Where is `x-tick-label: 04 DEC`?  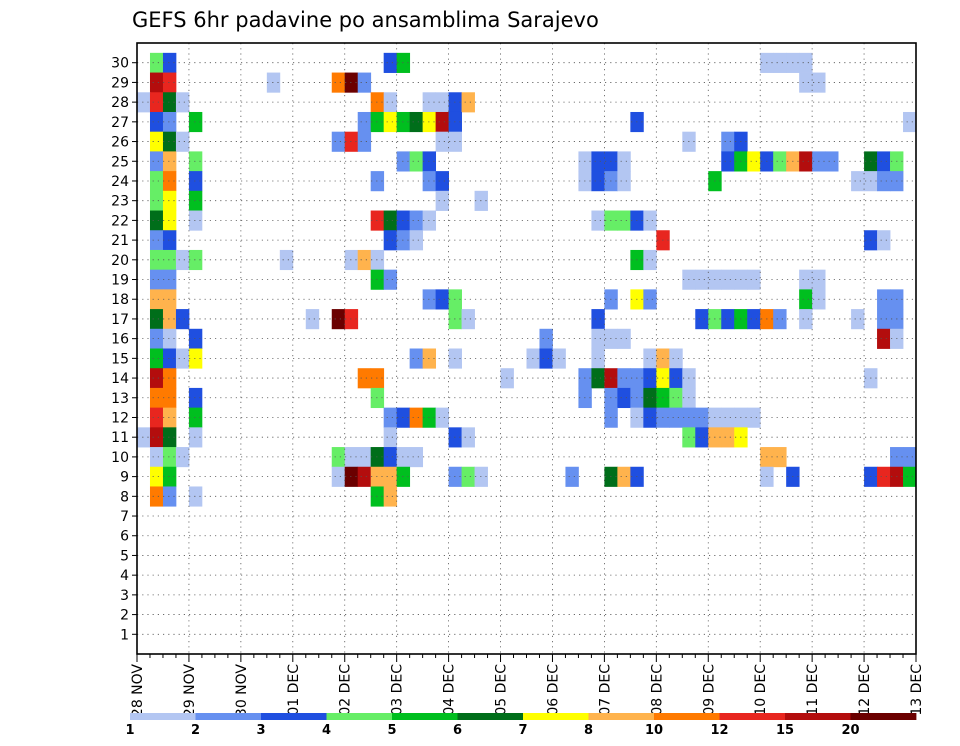
x-tick-label: 04 DEC is located at coordinates (450, 690).